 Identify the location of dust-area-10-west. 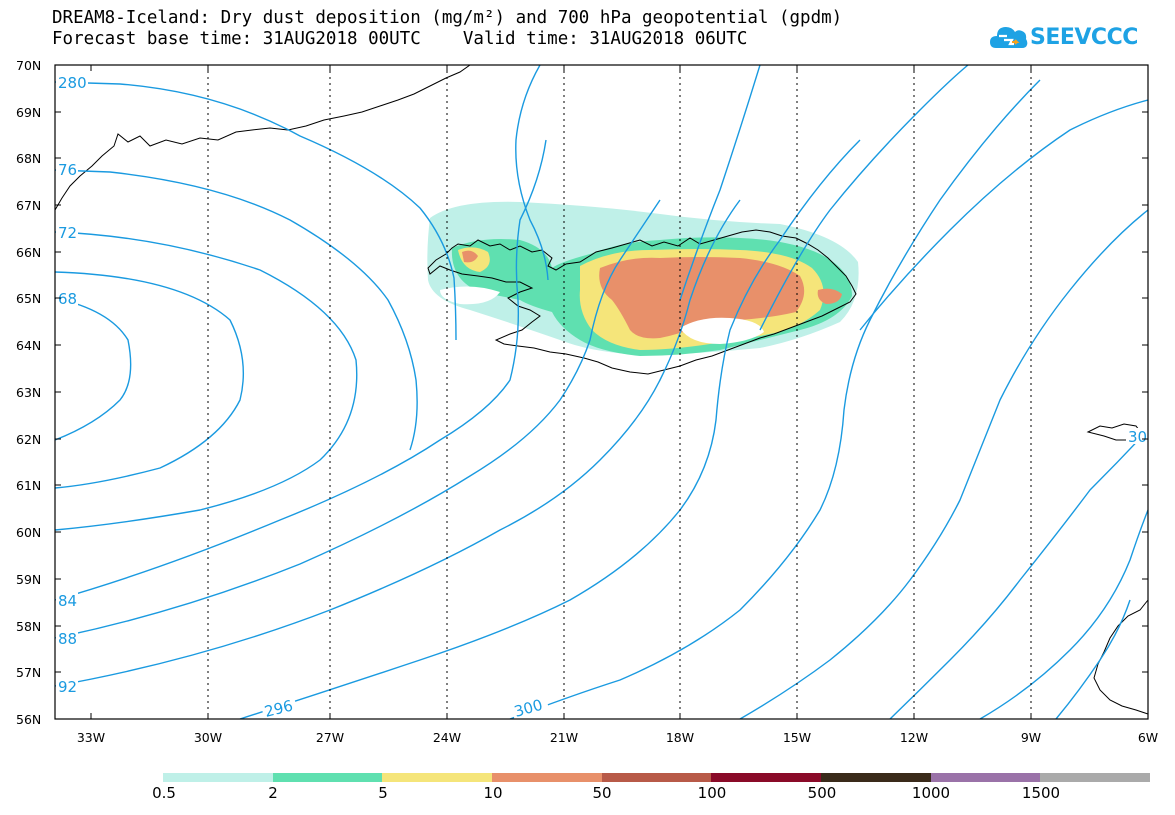
(470, 256).